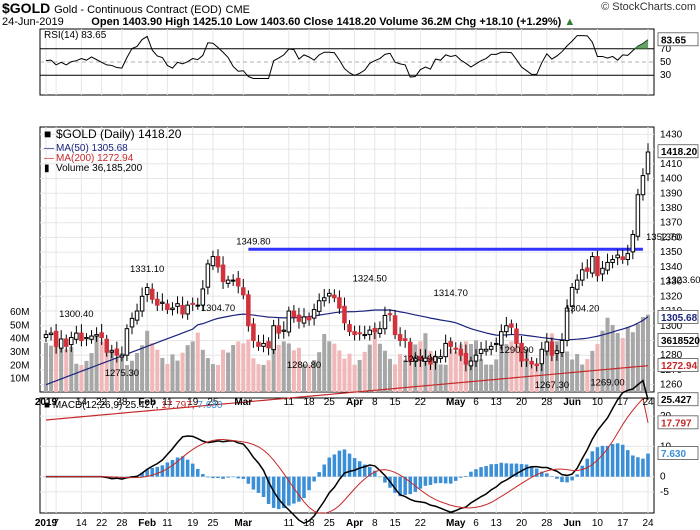 This screenshot has height=530, width=700. I want to click on price-tick-label: 1400, so click(671, 179).